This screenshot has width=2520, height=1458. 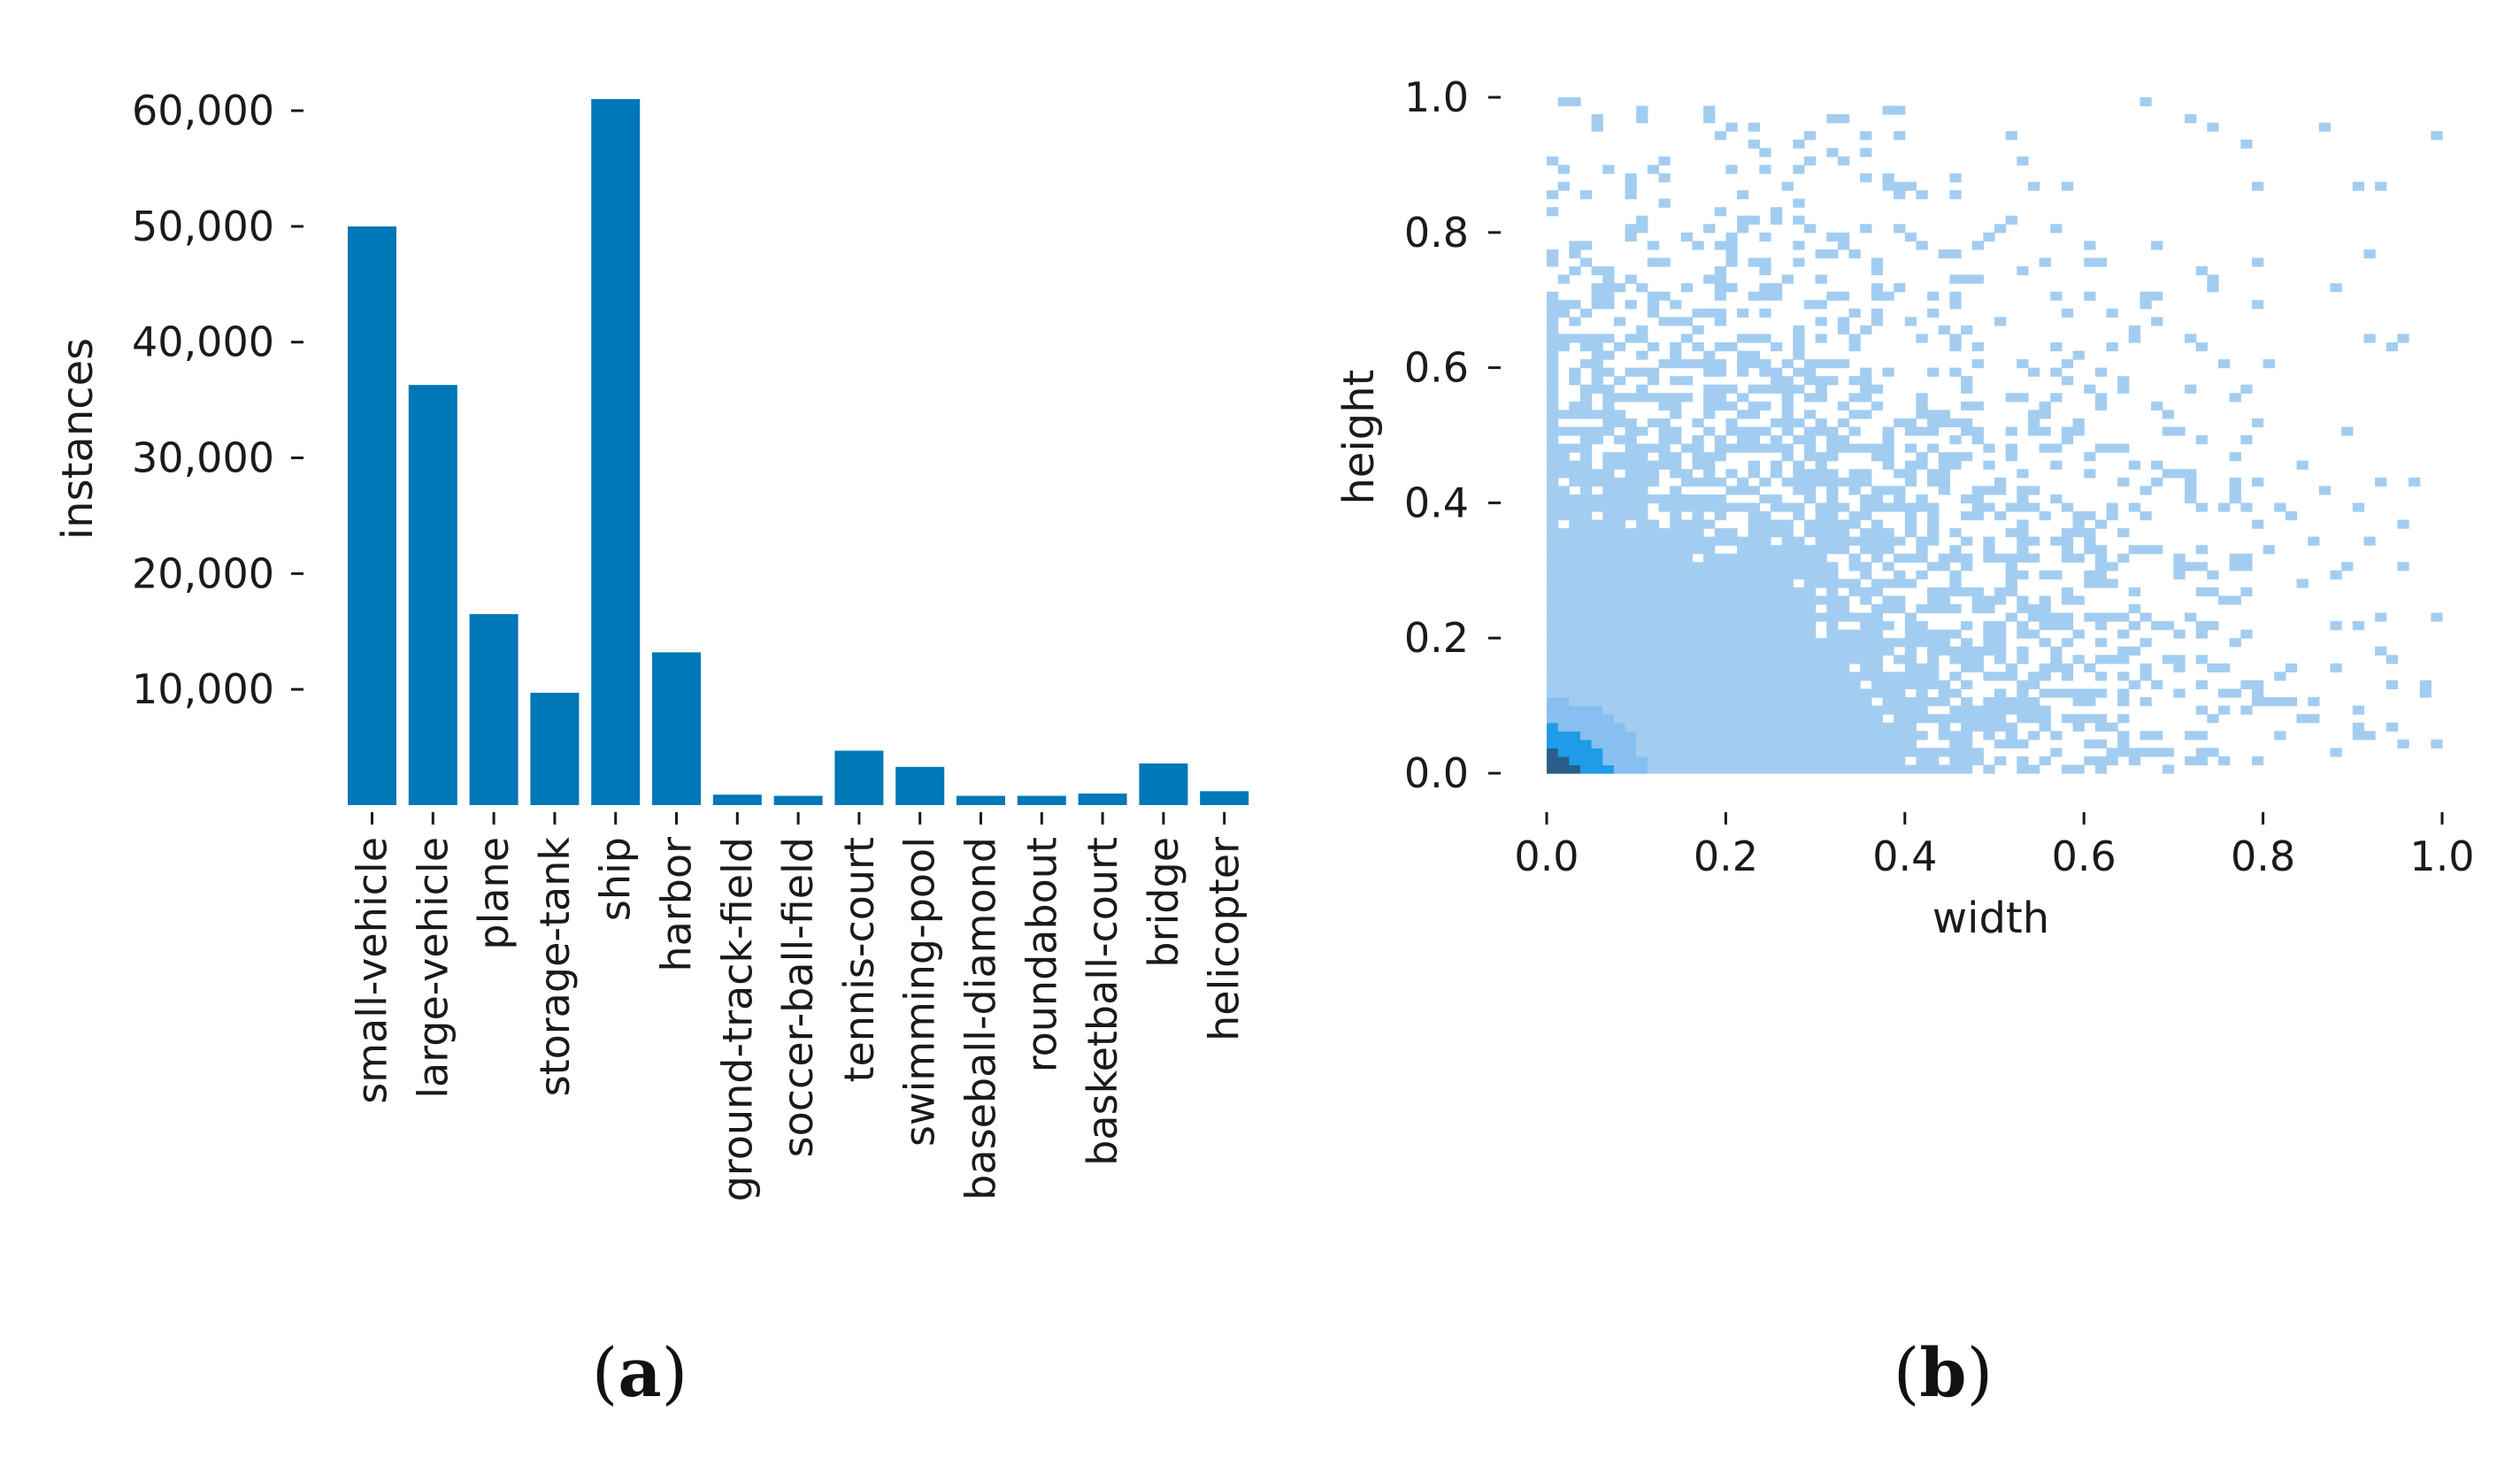 I want to click on bar-chart-x-tick-label: soccer-ball-field, so click(x=798, y=997).